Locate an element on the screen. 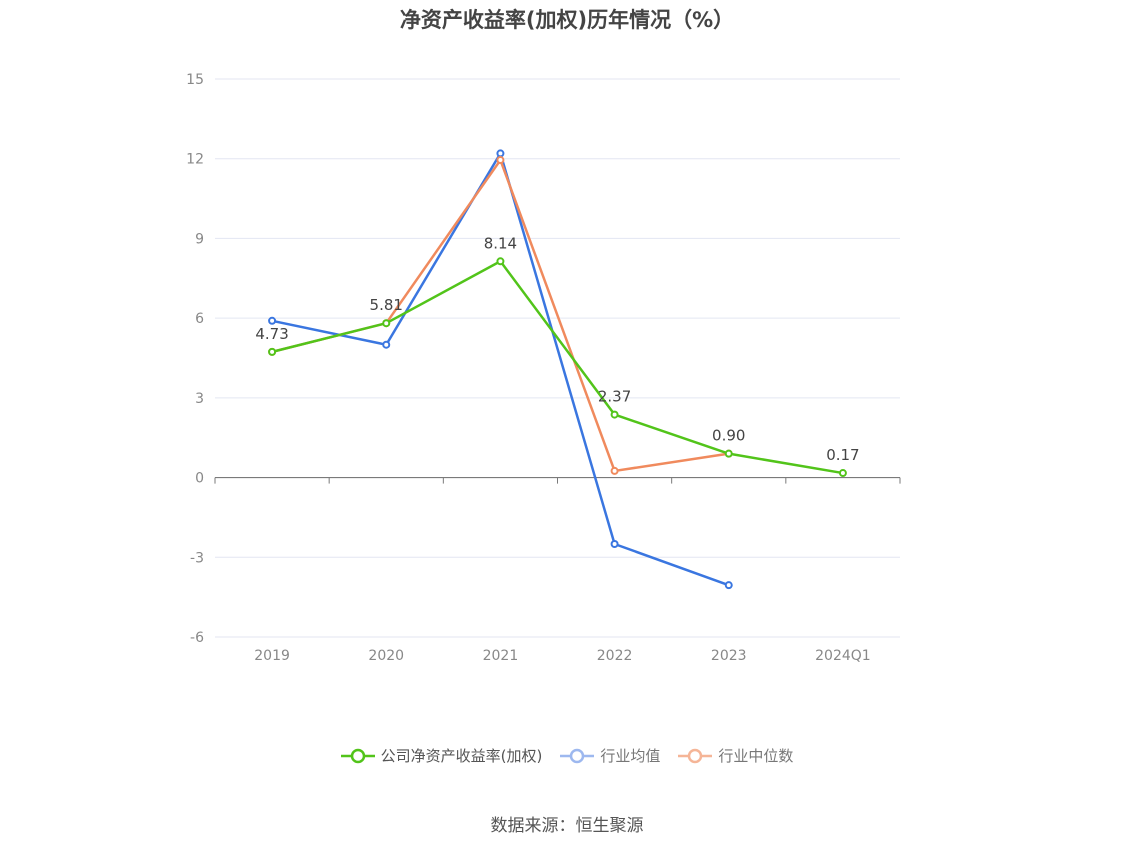 The width and height of the screenshot is (1134, 849). chart-title: 净资产收益率(加权)历年情况（%） is located at coordinates (567, 20).